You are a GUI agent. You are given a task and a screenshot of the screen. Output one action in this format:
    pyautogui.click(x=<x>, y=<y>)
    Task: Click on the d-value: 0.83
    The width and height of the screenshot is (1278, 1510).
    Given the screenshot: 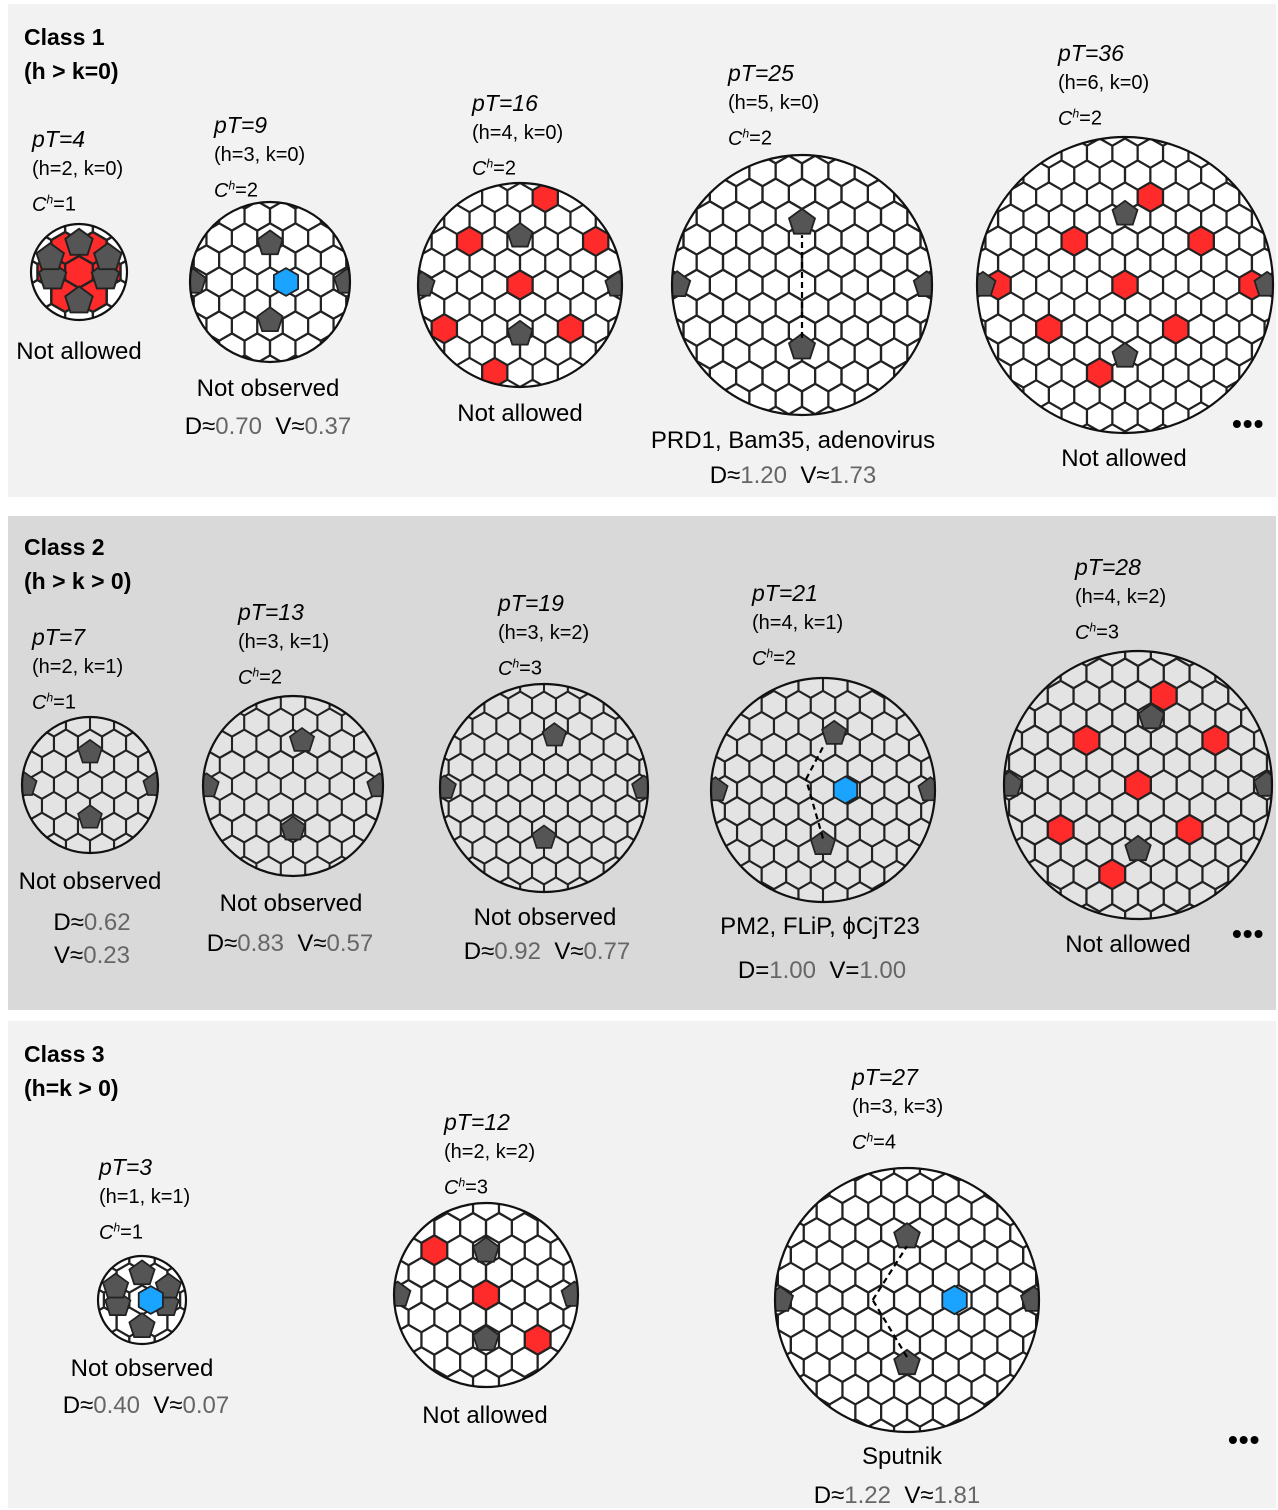 What is the action you would take?
    pyautogui.click(x=260, y=943)
    